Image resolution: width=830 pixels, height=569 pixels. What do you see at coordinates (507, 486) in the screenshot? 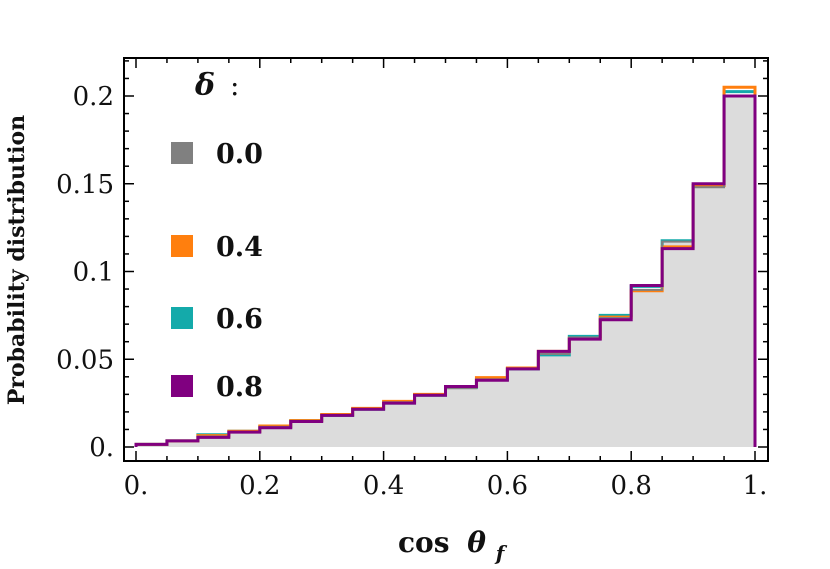
I see `x-tick-label: 0.6` at bounding box center [507, 486].